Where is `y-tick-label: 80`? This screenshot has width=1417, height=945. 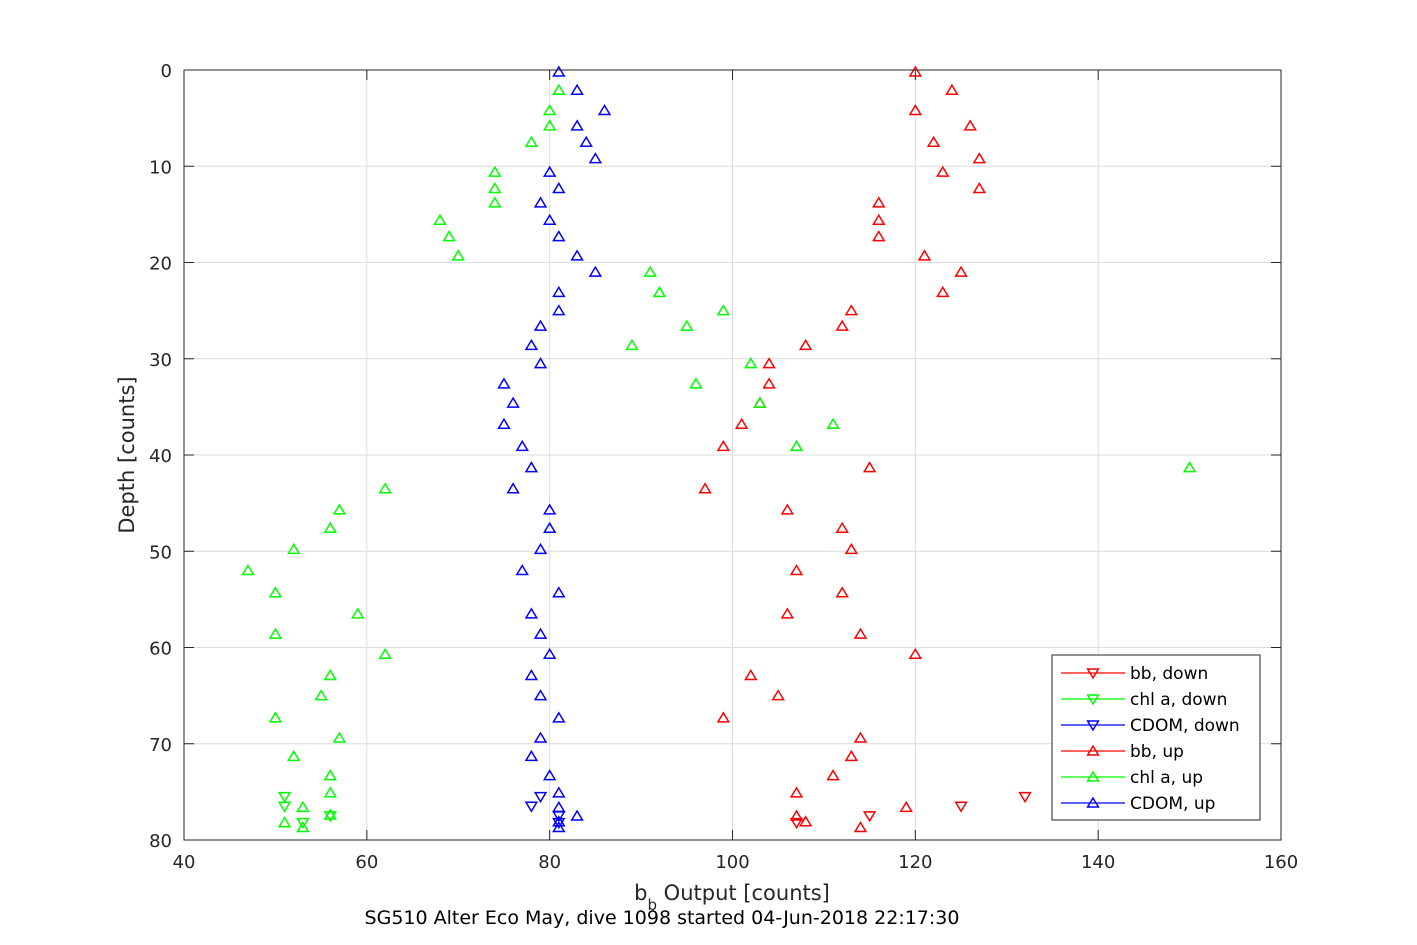 y-tick-label: 80 is located at coordinates (160, 841).